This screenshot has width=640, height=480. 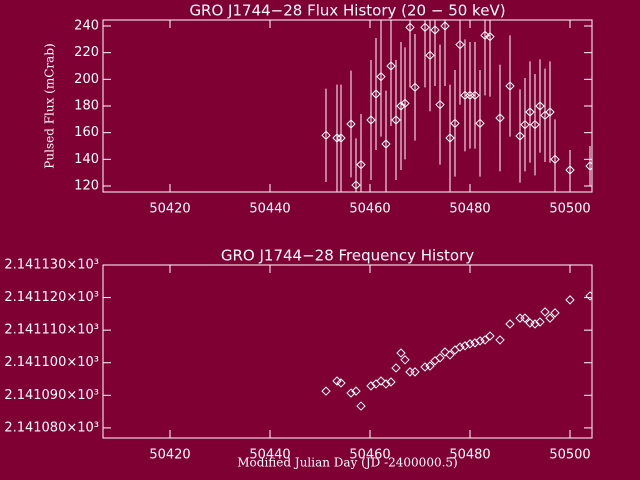 I want to click on y-tick-label: 2.141080×10³, so click(x=51, y=427).